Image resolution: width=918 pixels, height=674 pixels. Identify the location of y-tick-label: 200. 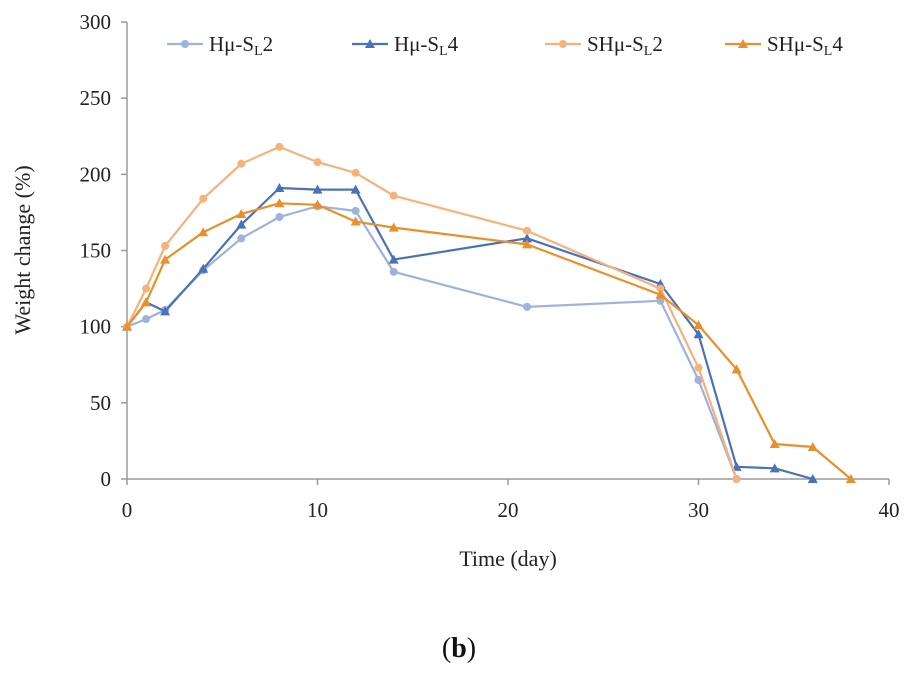
(96, 174).